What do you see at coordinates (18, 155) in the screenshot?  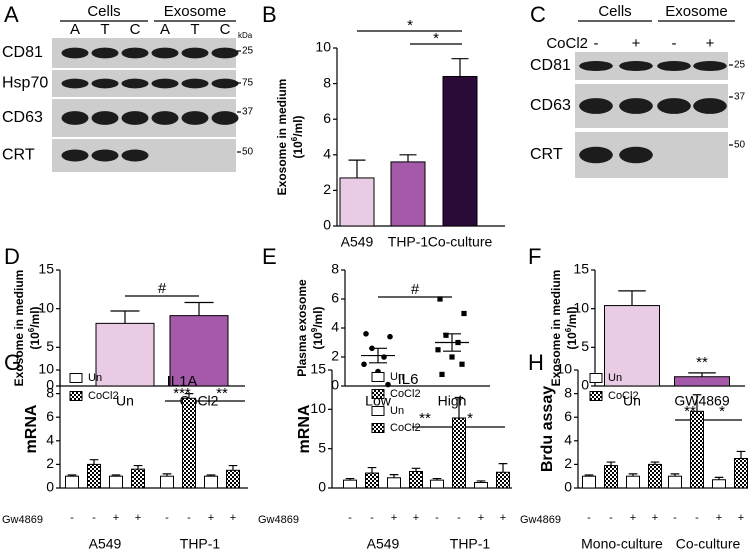 I see `row-label: CRT` at bounding box center [18, 155].